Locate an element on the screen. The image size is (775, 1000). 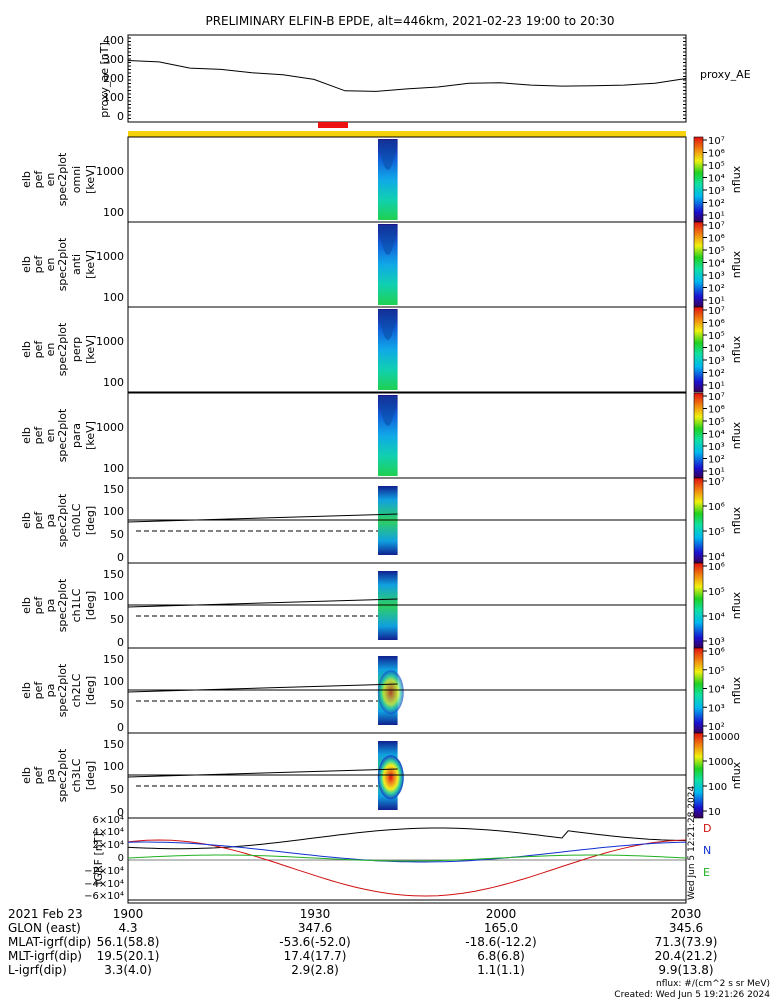
ae-minor-ticks is located at coordinates (407, 78).